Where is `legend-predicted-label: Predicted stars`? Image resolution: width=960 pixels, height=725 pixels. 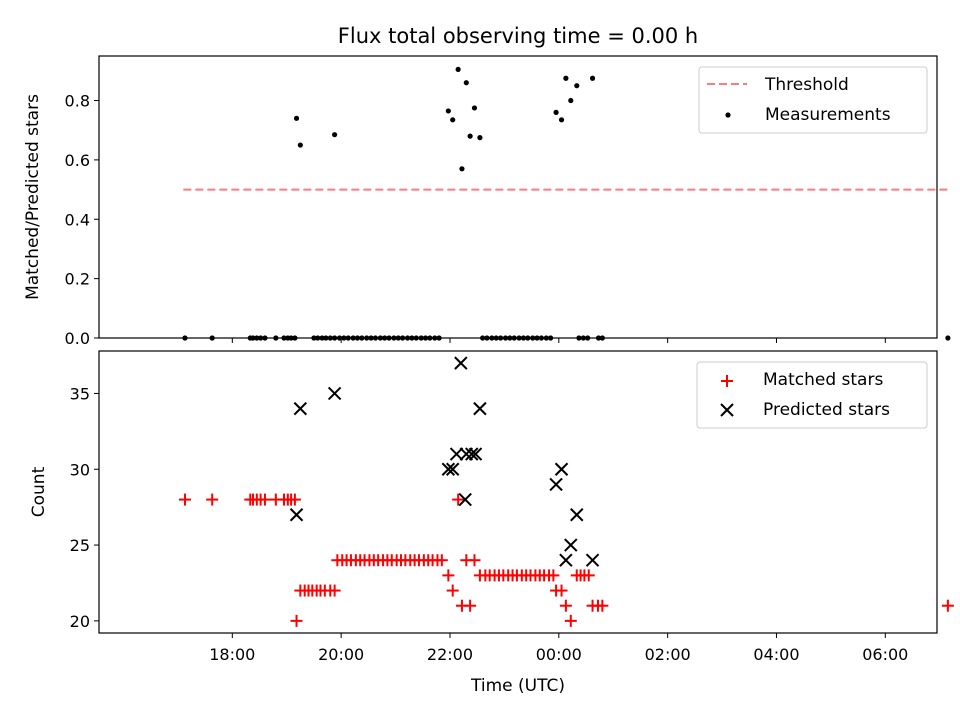
legend-predicted-label: Predicted stars is located at coordinates (826, 410).